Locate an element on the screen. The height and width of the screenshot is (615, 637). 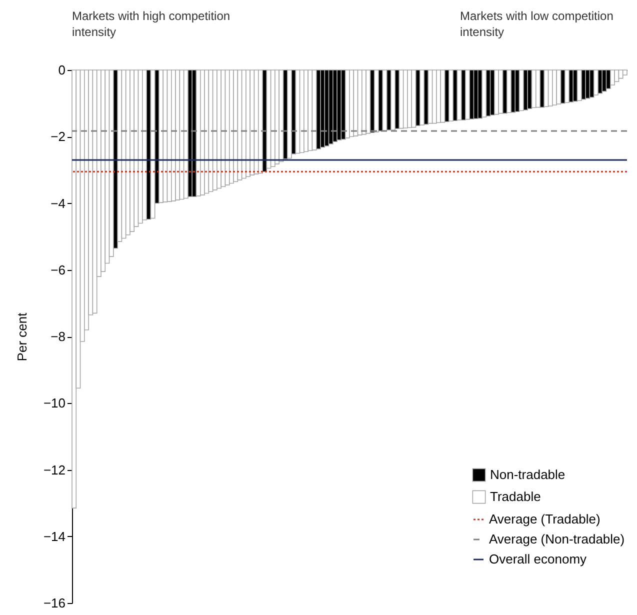
legend-label: Tradable is located at coordinates (515, 496).